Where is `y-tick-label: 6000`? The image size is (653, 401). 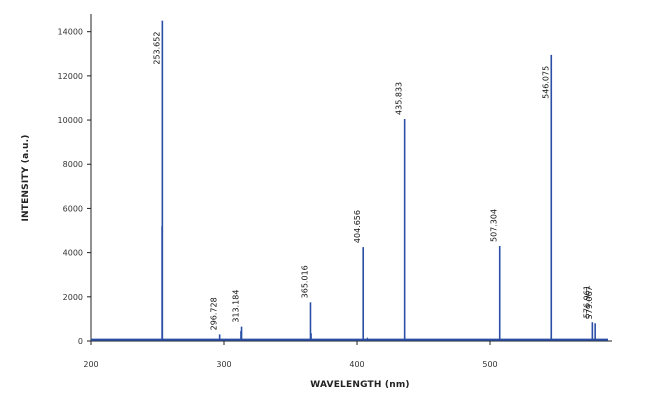 y-tick-label: 6000 is located at coordinates (73, 208).